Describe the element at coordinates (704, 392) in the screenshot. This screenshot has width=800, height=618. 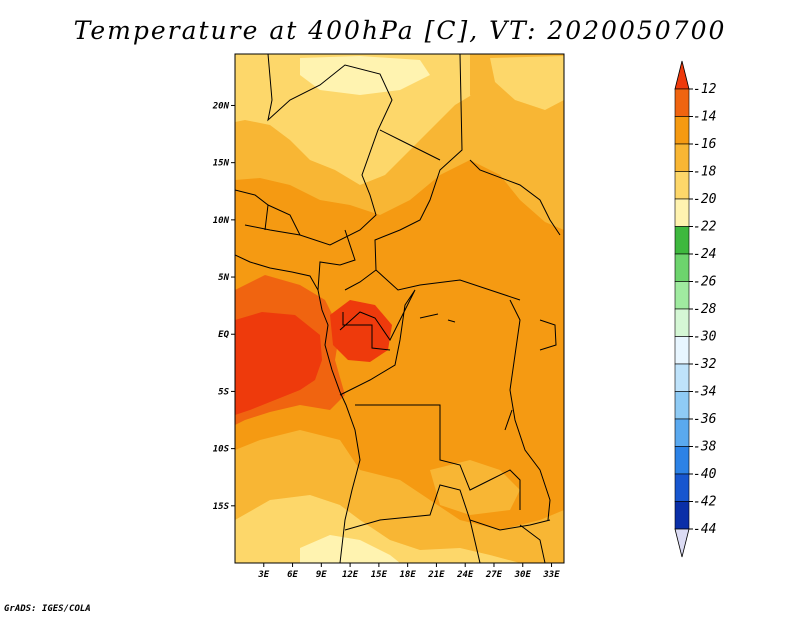
I see `colorbar-label: -34` at that location.